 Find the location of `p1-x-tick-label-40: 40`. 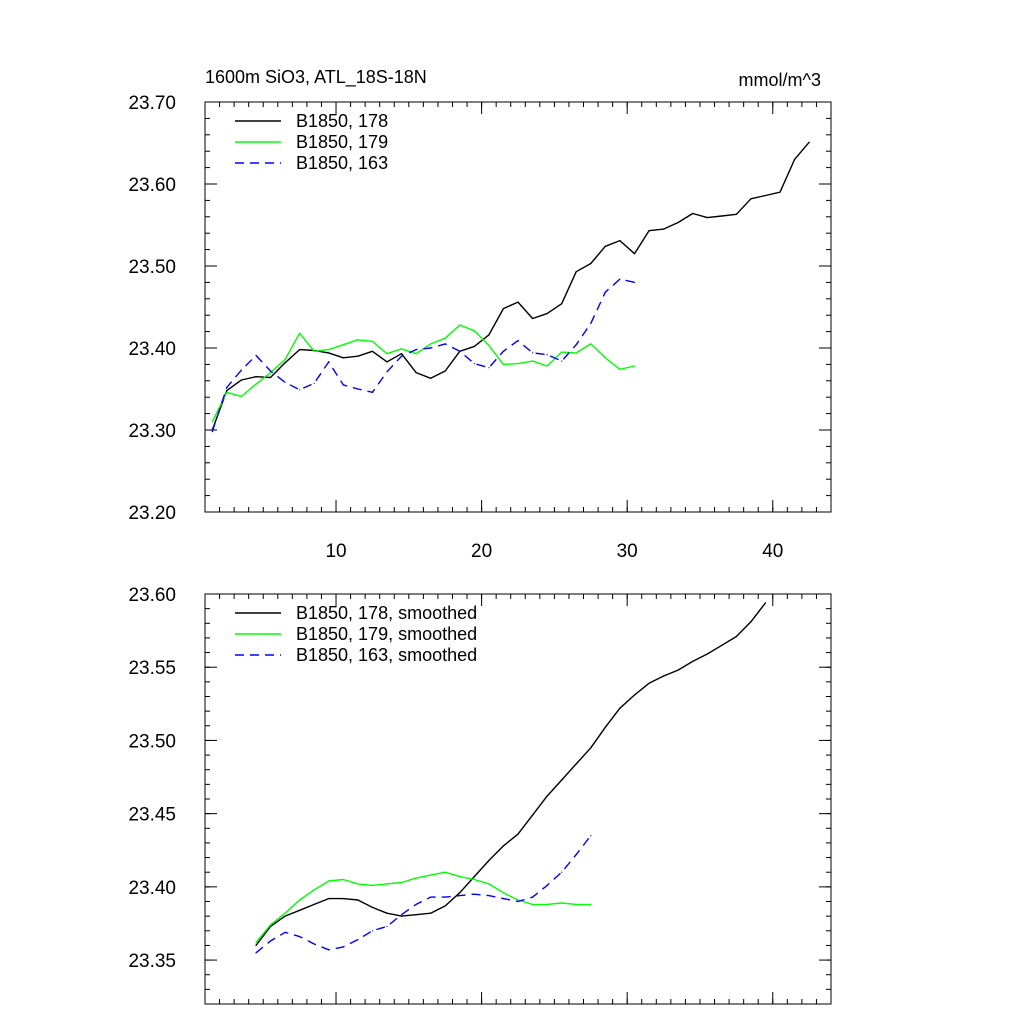

p1-x-tick-label-40: 40 is located at coordinates (772, 551).